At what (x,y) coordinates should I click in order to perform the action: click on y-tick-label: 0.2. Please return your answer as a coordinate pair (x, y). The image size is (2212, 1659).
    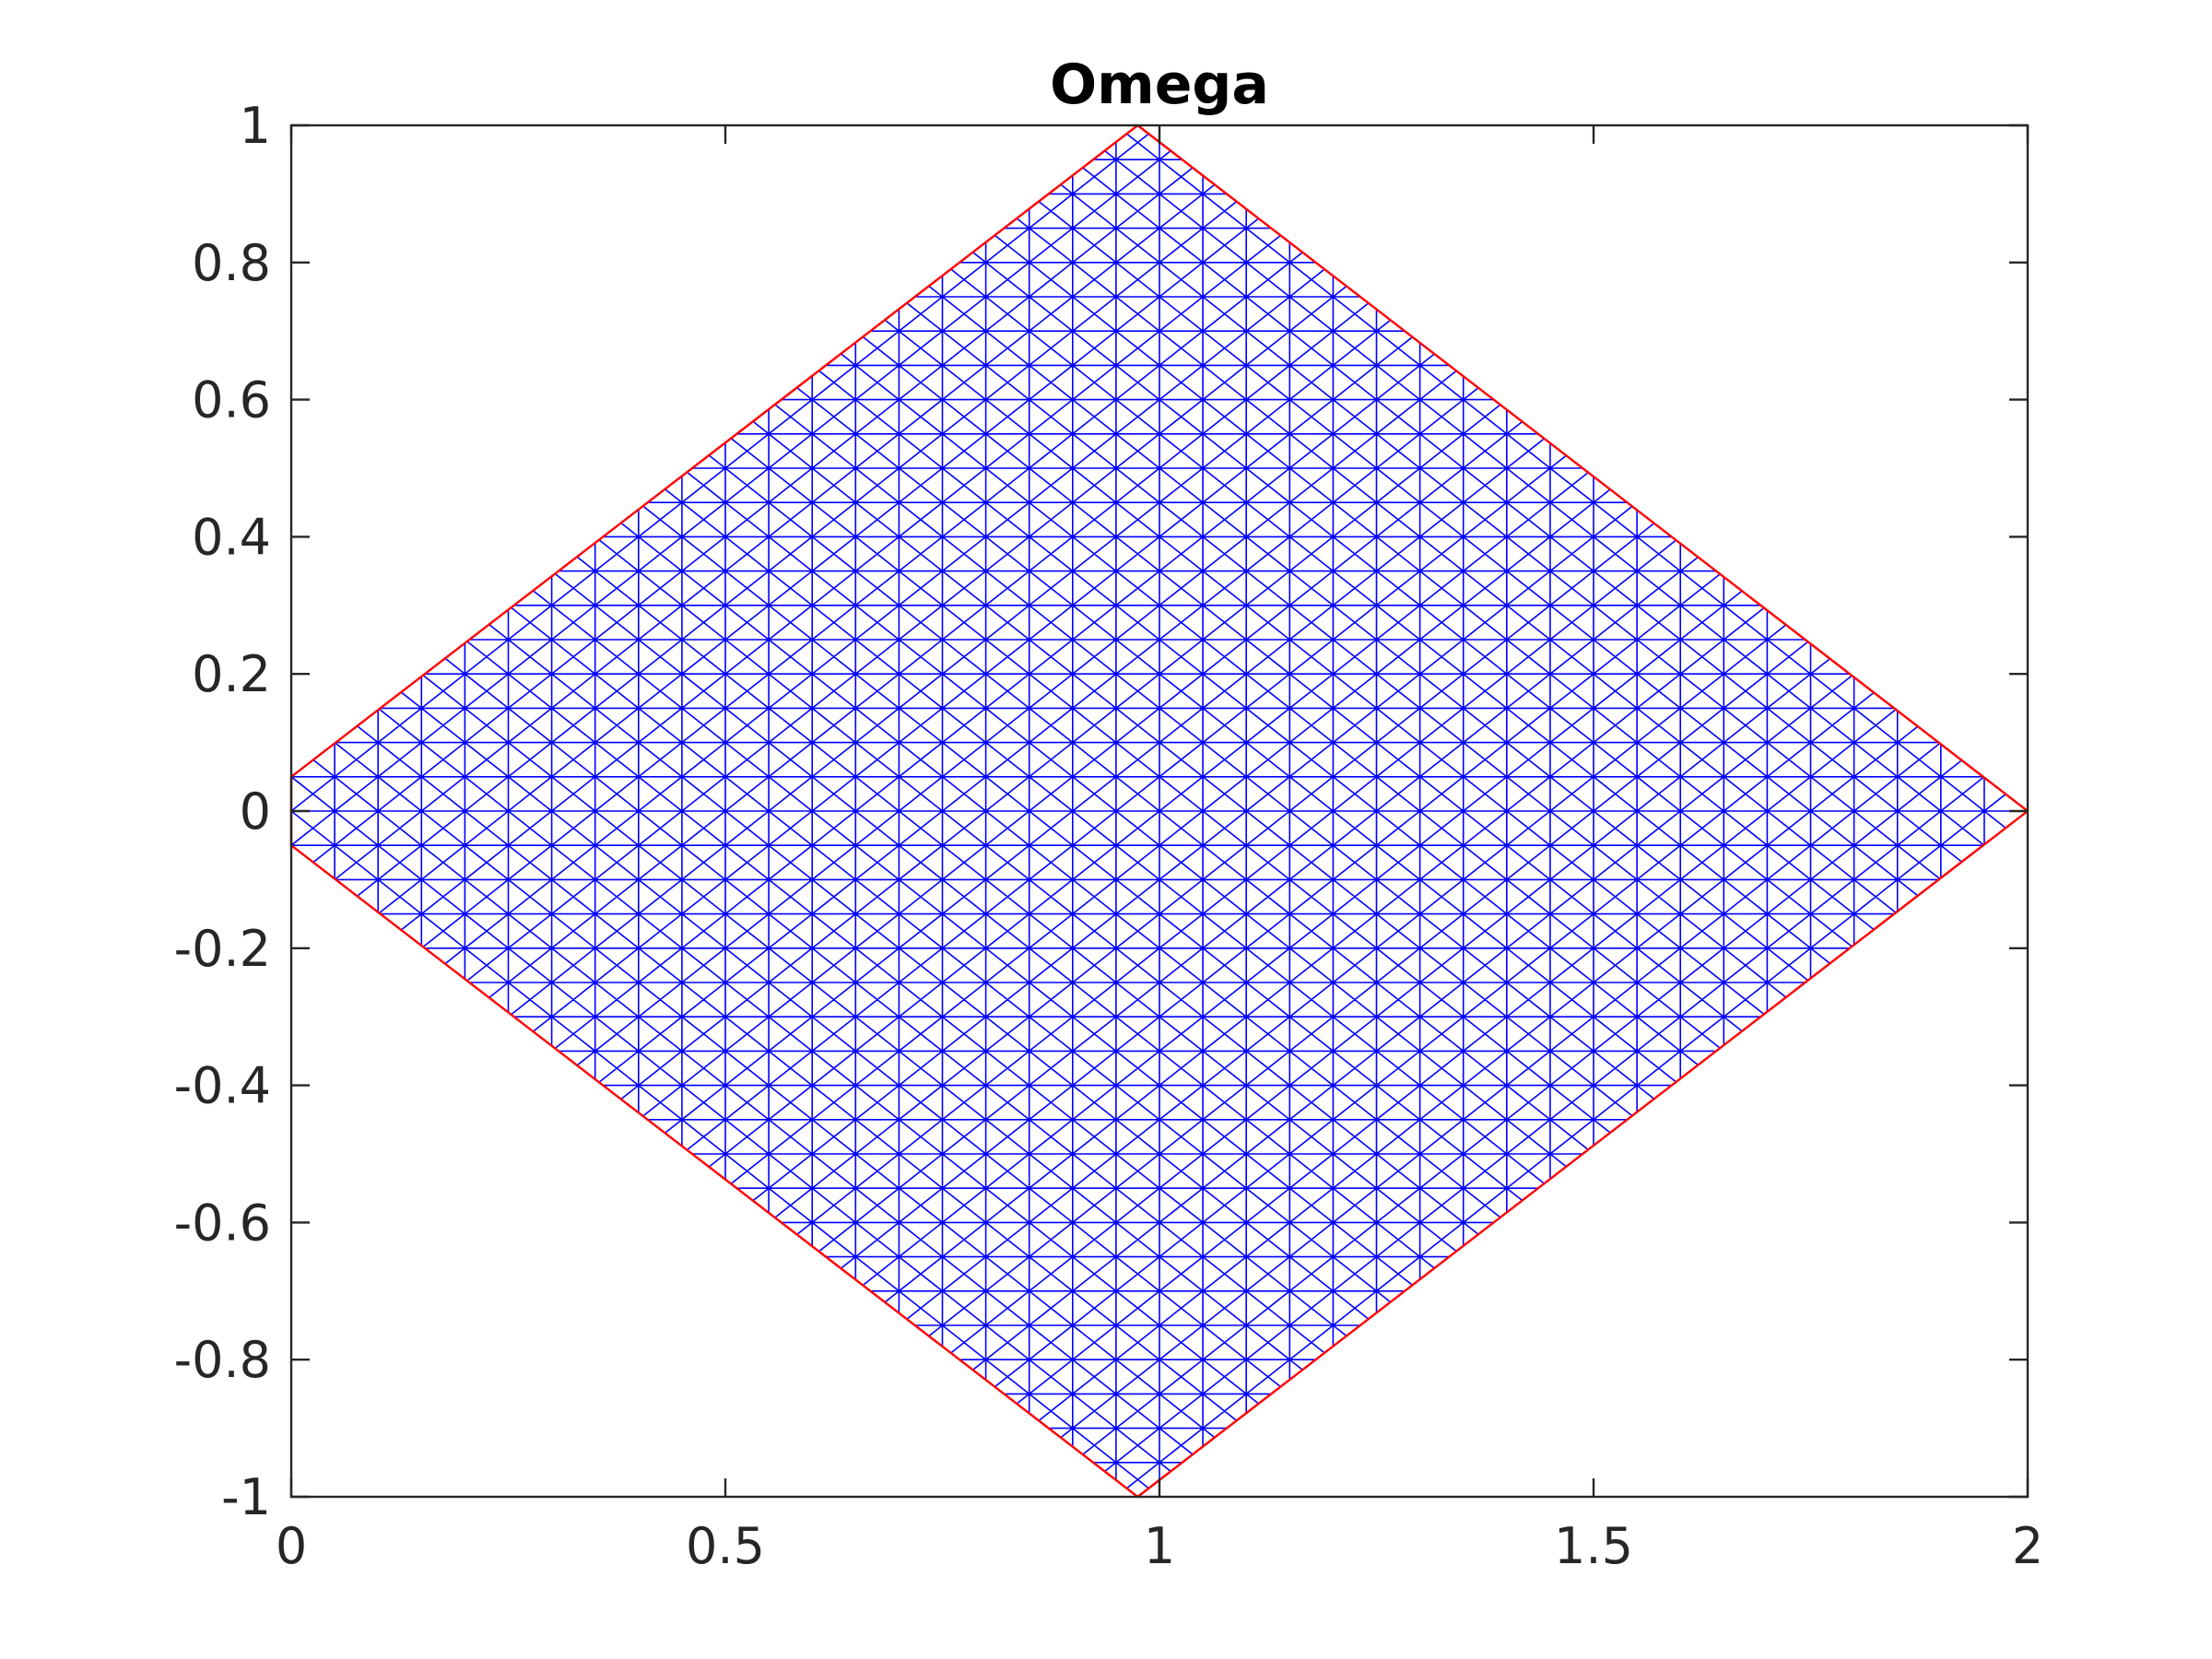
    Looking at the image, I should click on (231, 674).